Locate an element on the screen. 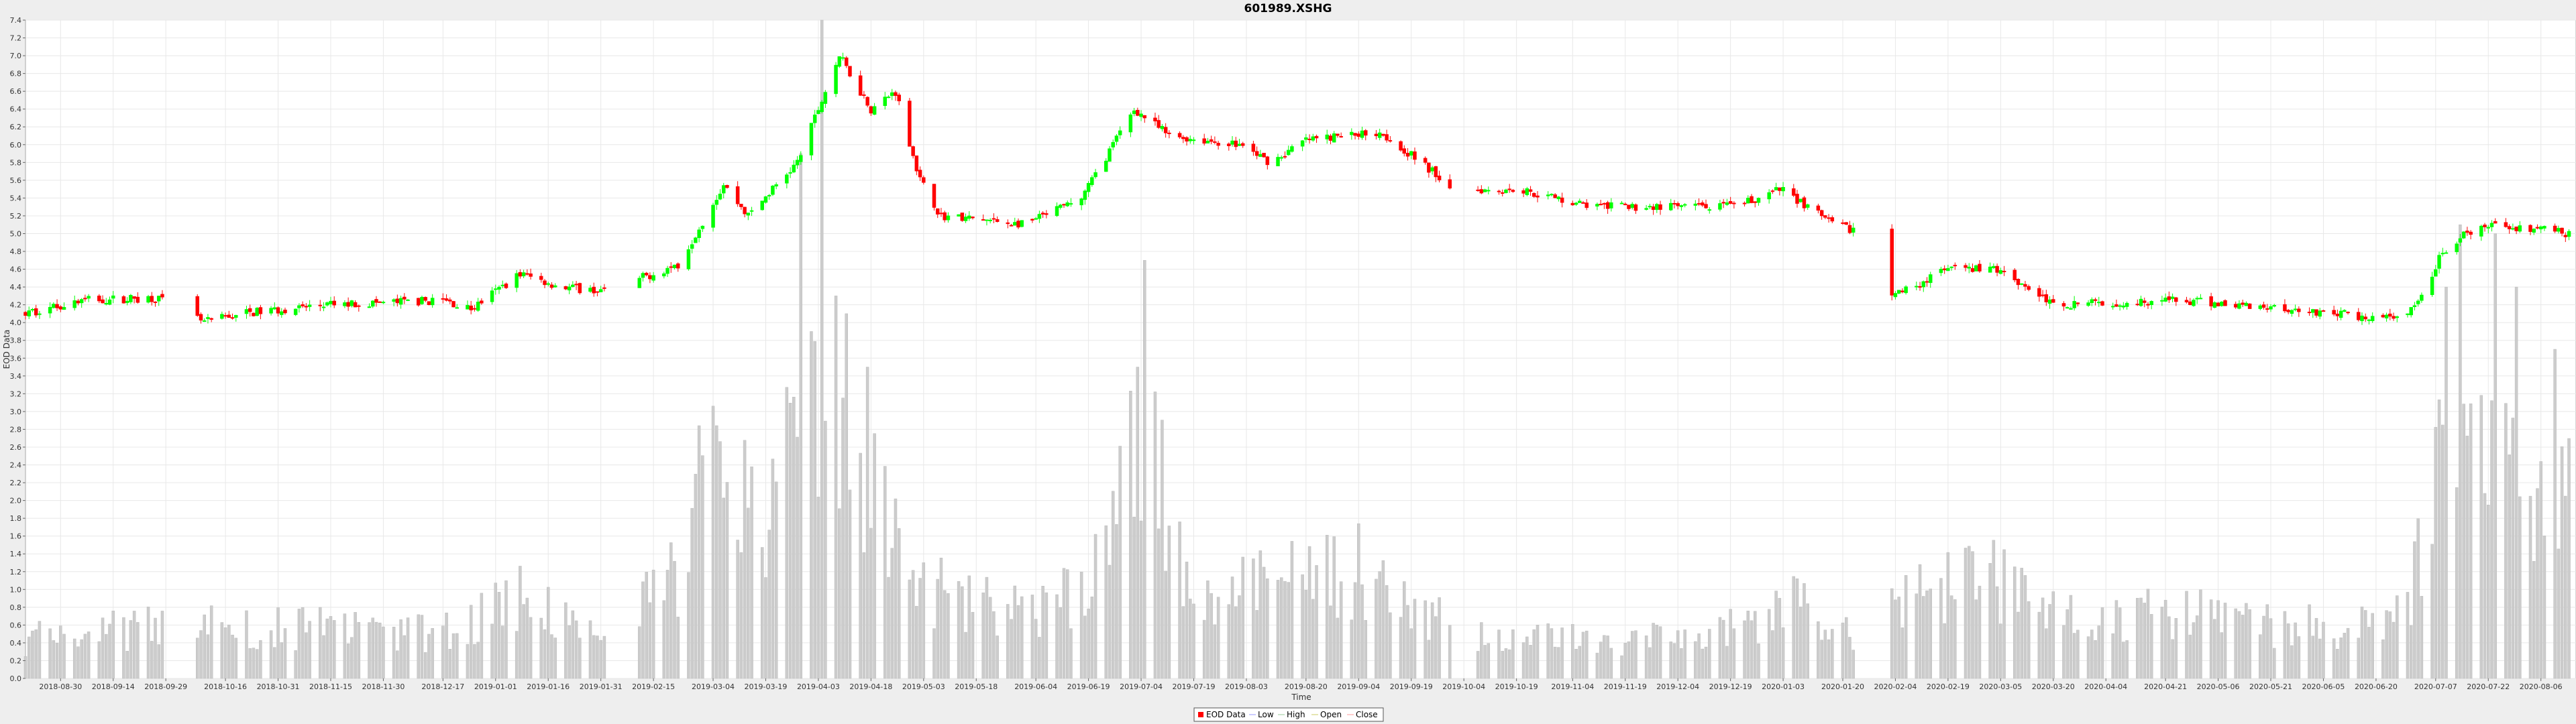 The width and height of the screenshot is (2576, 724). x-tick-label: 2020-06-20 is located at coordinates (2376, 686).